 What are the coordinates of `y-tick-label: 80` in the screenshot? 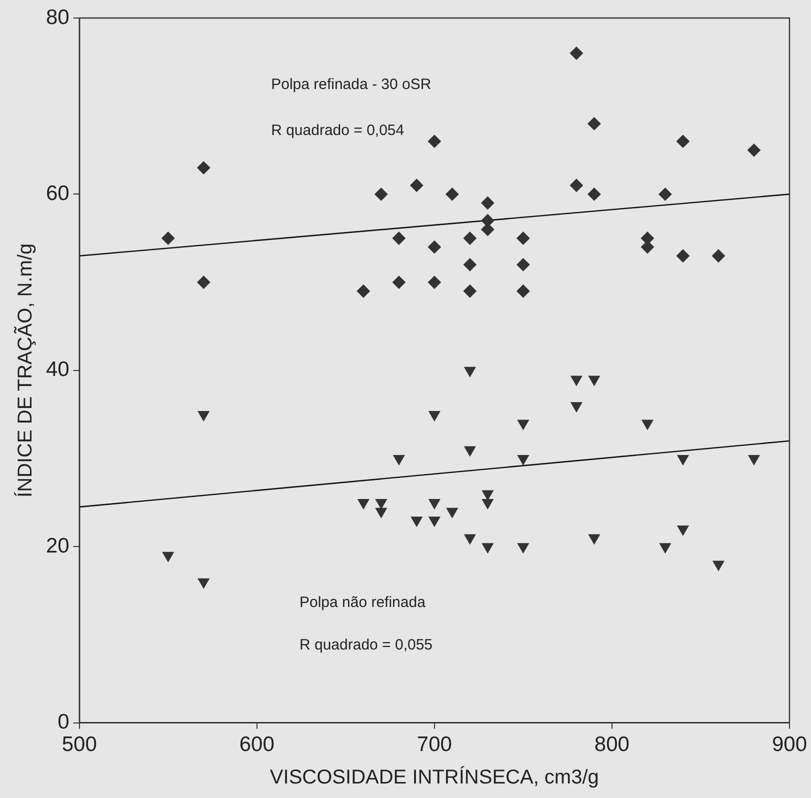 It's located at (58, 17).